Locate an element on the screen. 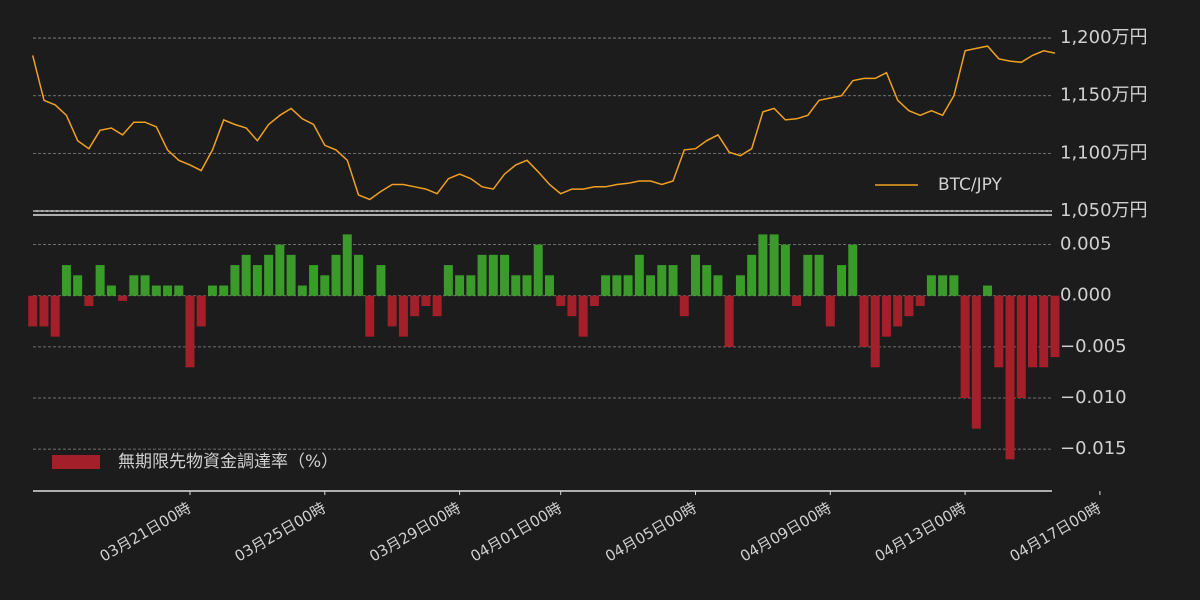  y-tick-label: 1,050万円 is located at coordinates (1104, 210).